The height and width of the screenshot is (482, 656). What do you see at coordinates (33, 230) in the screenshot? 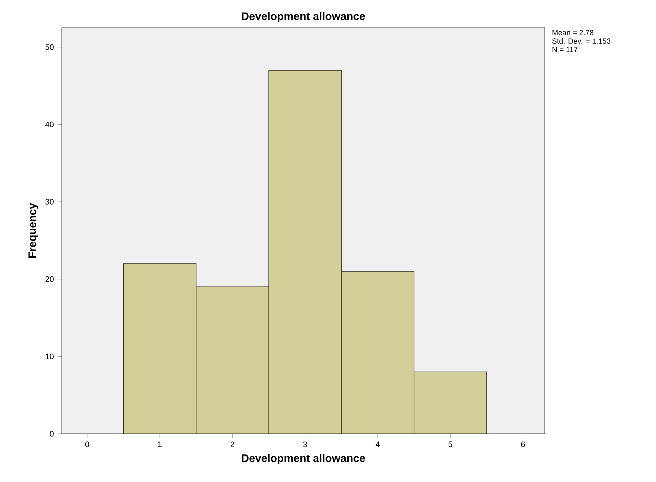
I see `y-axis-title: Frequency` at bounding box center [33, 230].